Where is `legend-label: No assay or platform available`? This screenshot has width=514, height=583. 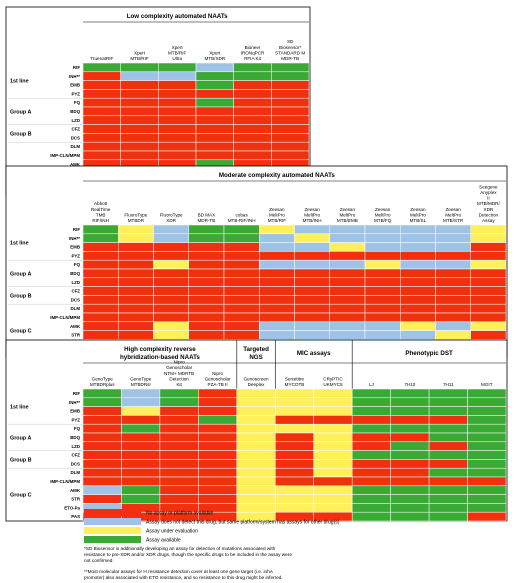
legend-label: No assay or platform available is located at coordinates (179, 513).